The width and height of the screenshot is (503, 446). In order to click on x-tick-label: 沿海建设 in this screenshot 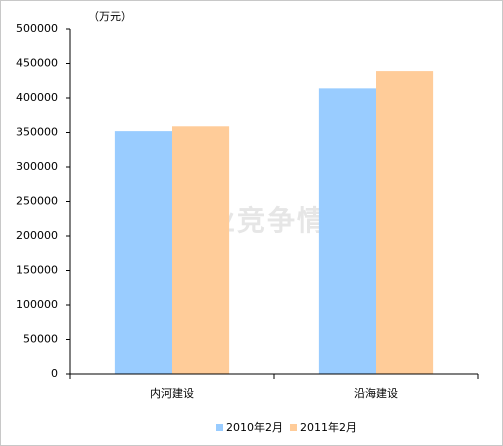, I will do `click(376, 393)`.